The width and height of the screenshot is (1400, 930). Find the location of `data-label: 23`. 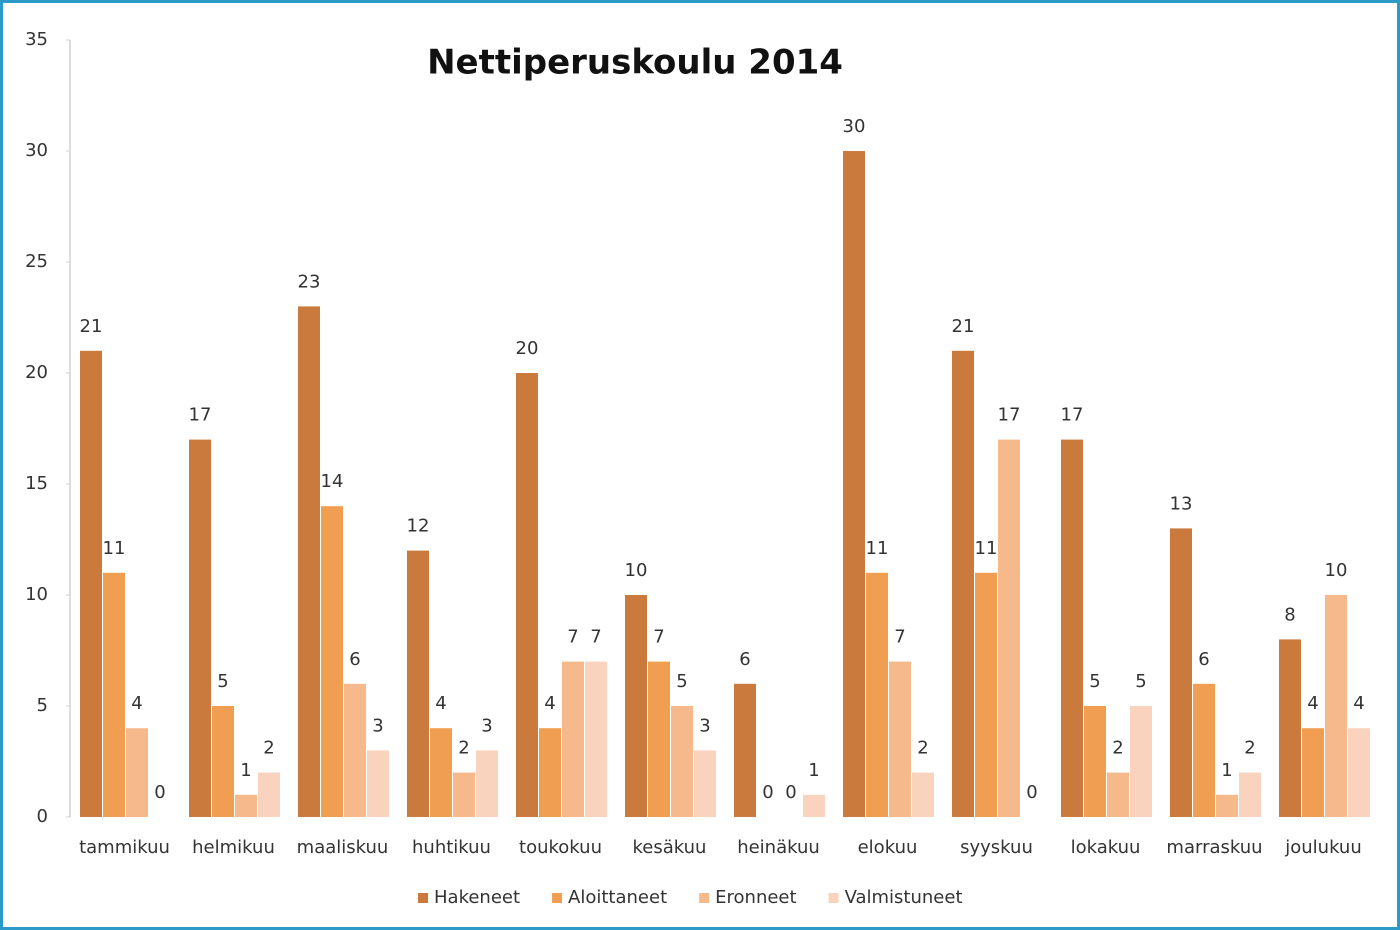

data-label: 23 is located at coordinates (309, 281).